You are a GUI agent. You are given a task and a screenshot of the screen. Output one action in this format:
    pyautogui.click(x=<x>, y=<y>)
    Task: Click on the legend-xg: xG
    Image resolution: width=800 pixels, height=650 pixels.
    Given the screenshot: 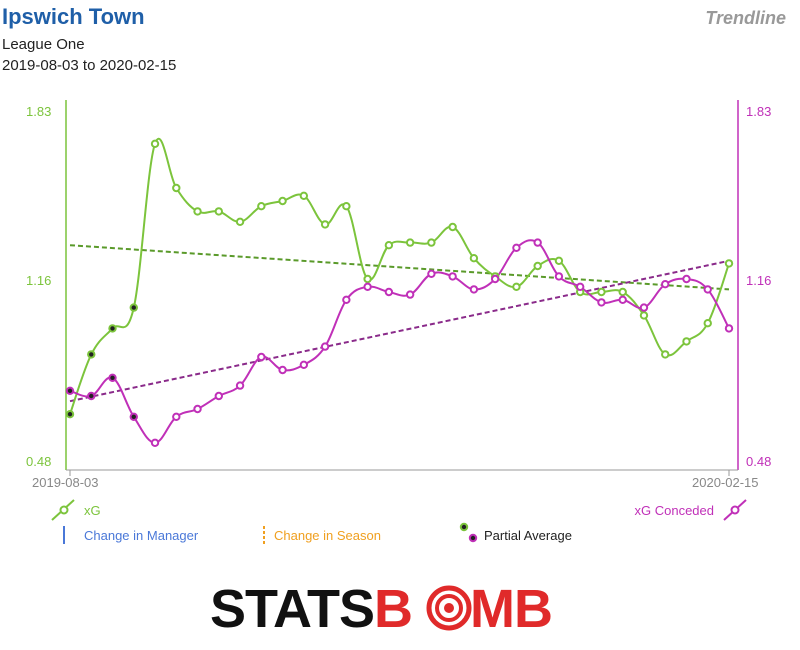 What is the action you would take?
    pyautogui.click(x=92, y=510)
    